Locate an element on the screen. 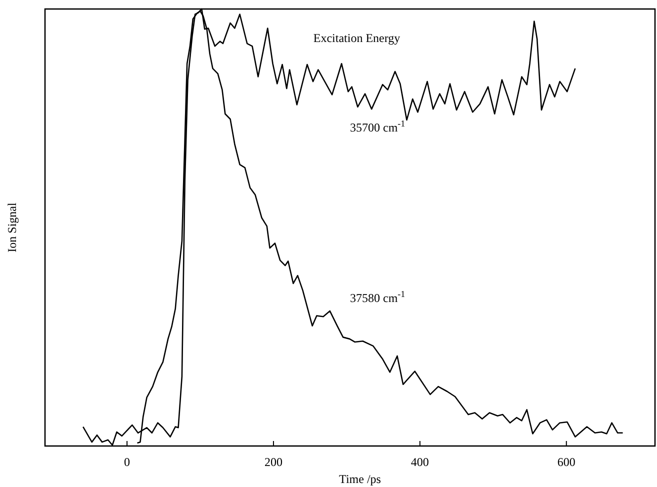 This screenshot has width=657, height=487. series-label: 37580 cm$^{-1}$ is located at coordinates (378, 296).